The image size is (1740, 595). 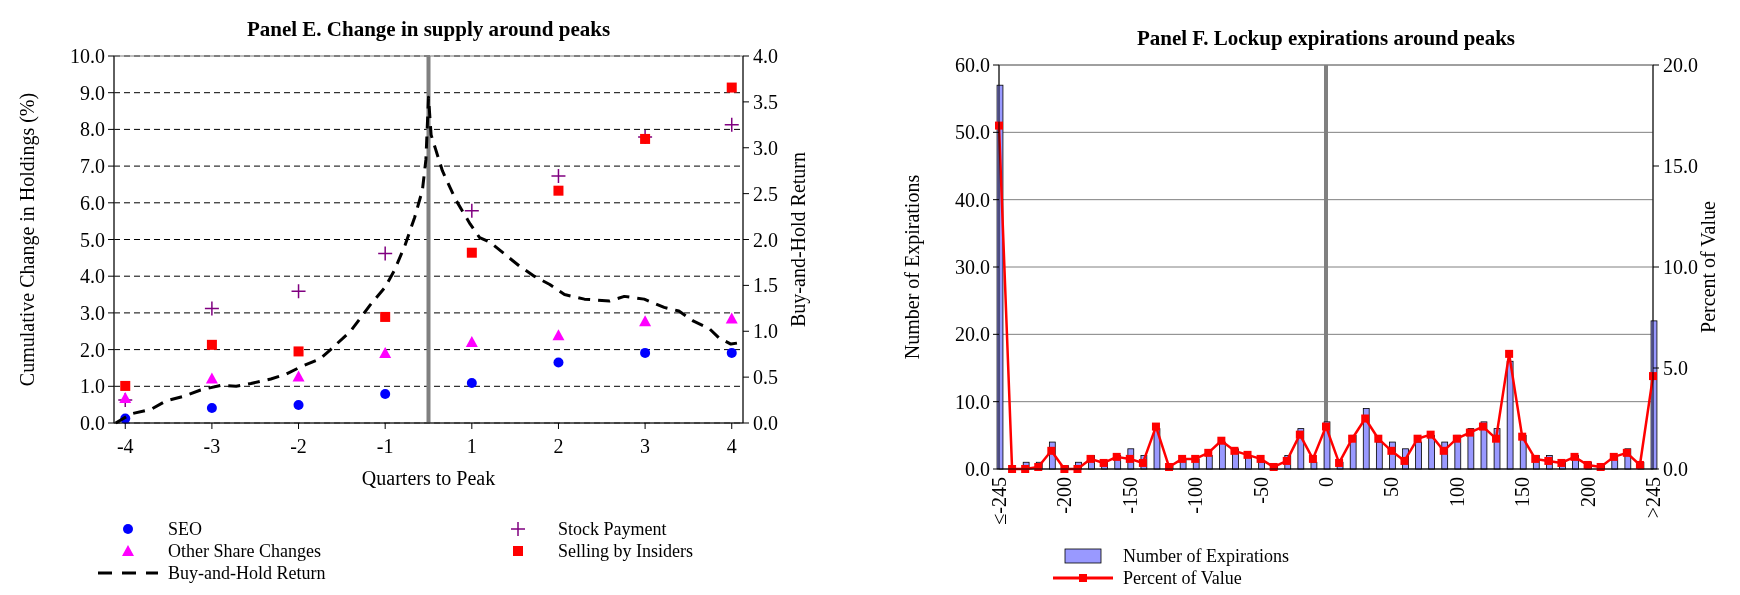 What do you see at coordinates (471, 446) in the screenshot?
I see `x-tick-label: 1` at bounding box center [471, 446].